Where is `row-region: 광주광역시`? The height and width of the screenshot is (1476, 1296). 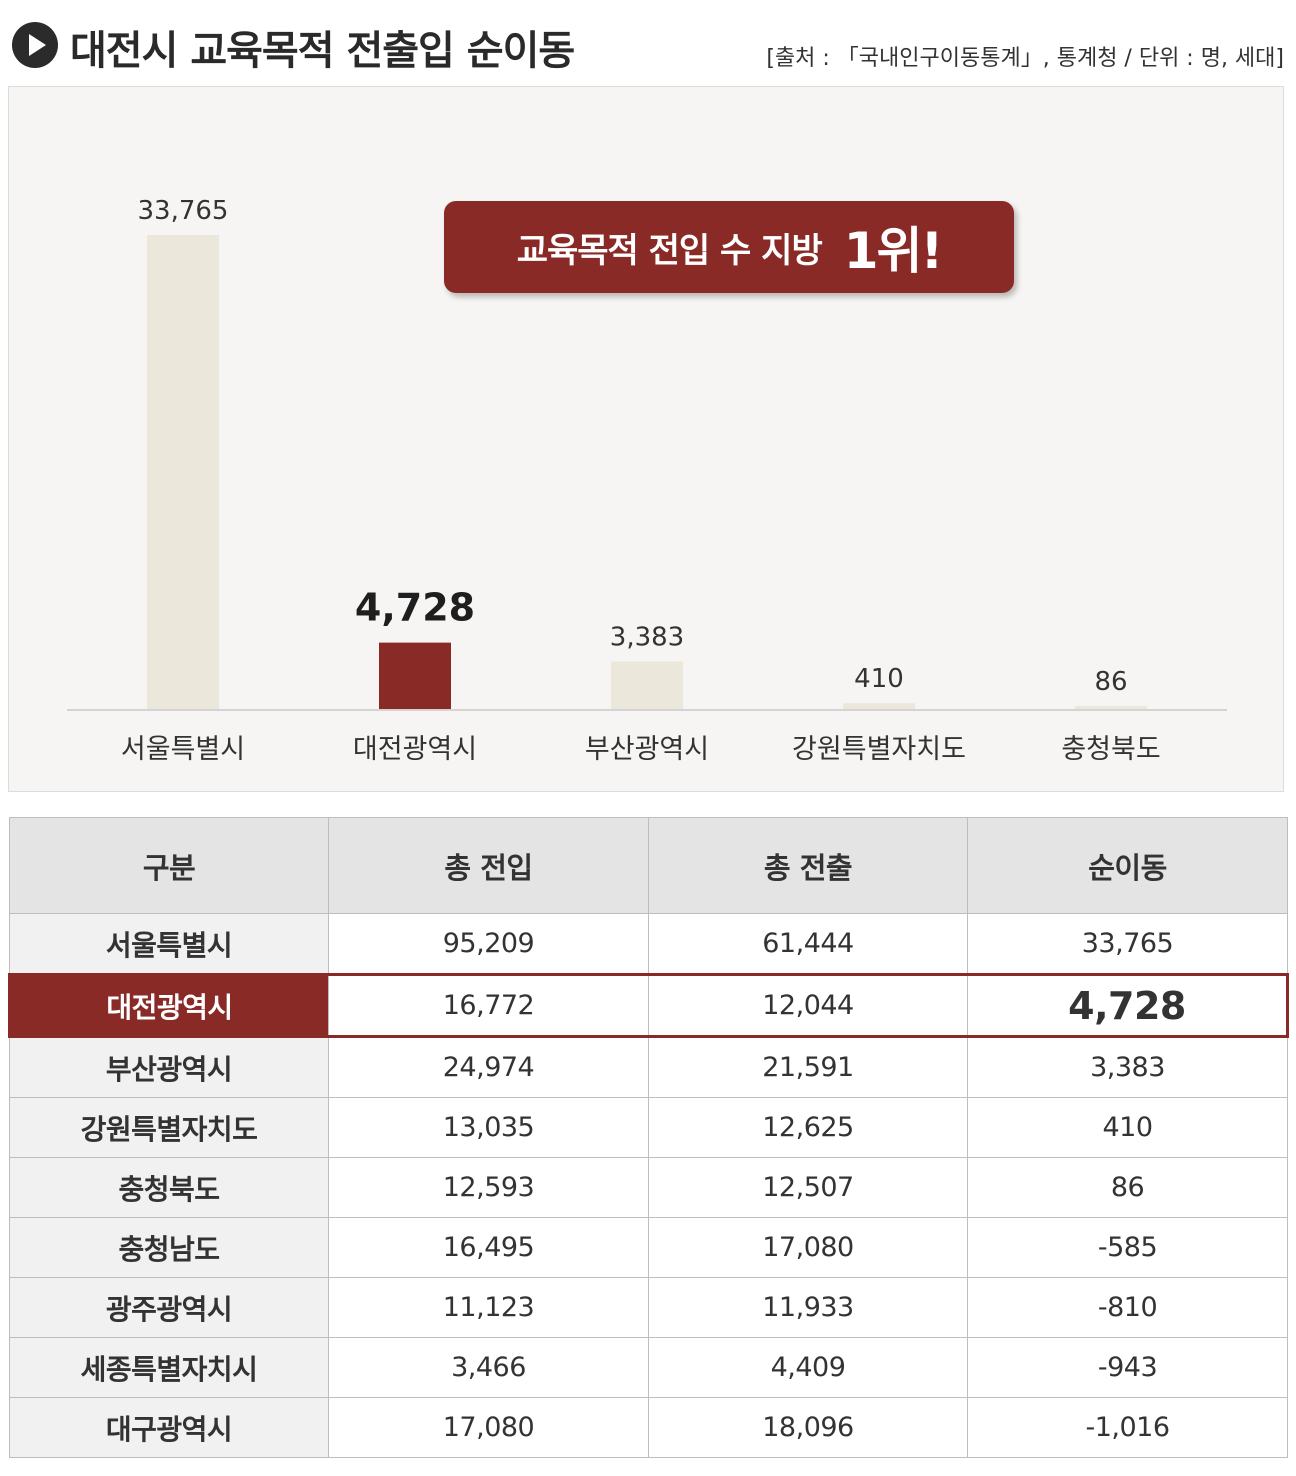 row-region: 광주광역시 is located at coordinates (169, 1307).